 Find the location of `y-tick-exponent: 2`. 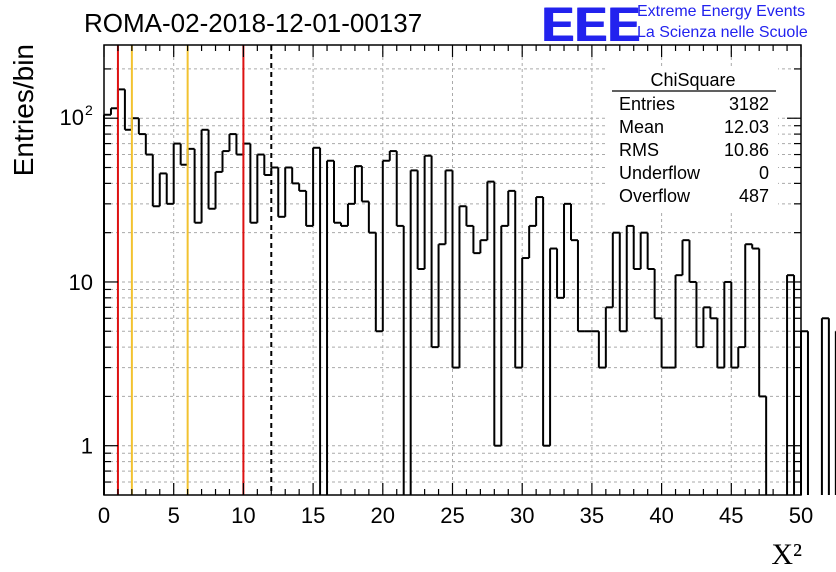

y-tick-exponent: 2 is located at coordinates (89, 110).